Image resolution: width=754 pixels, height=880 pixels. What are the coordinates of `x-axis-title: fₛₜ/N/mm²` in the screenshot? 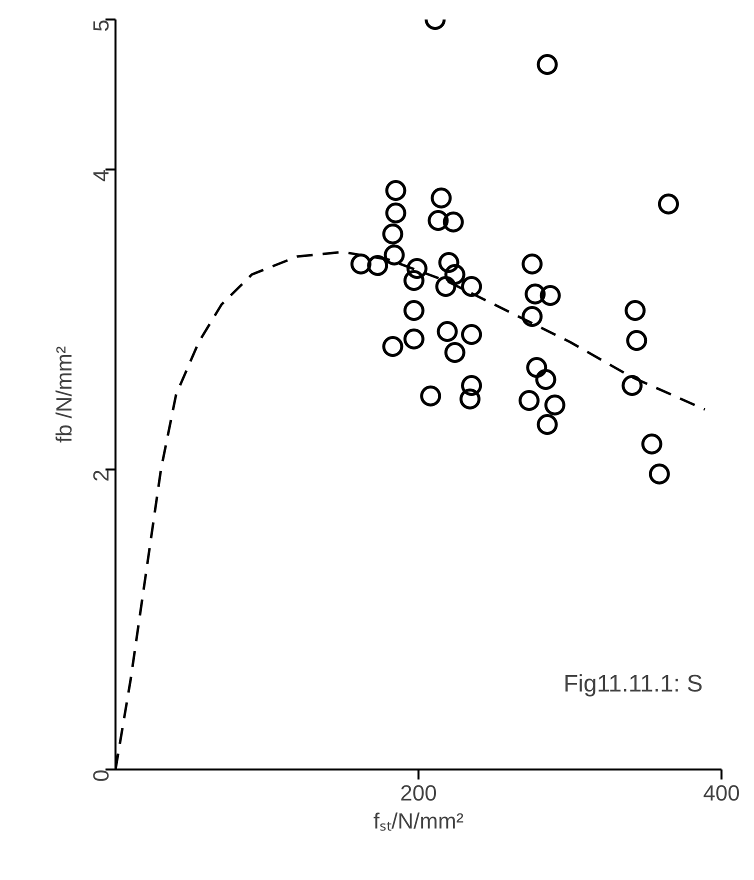 It's located at (418, 821).